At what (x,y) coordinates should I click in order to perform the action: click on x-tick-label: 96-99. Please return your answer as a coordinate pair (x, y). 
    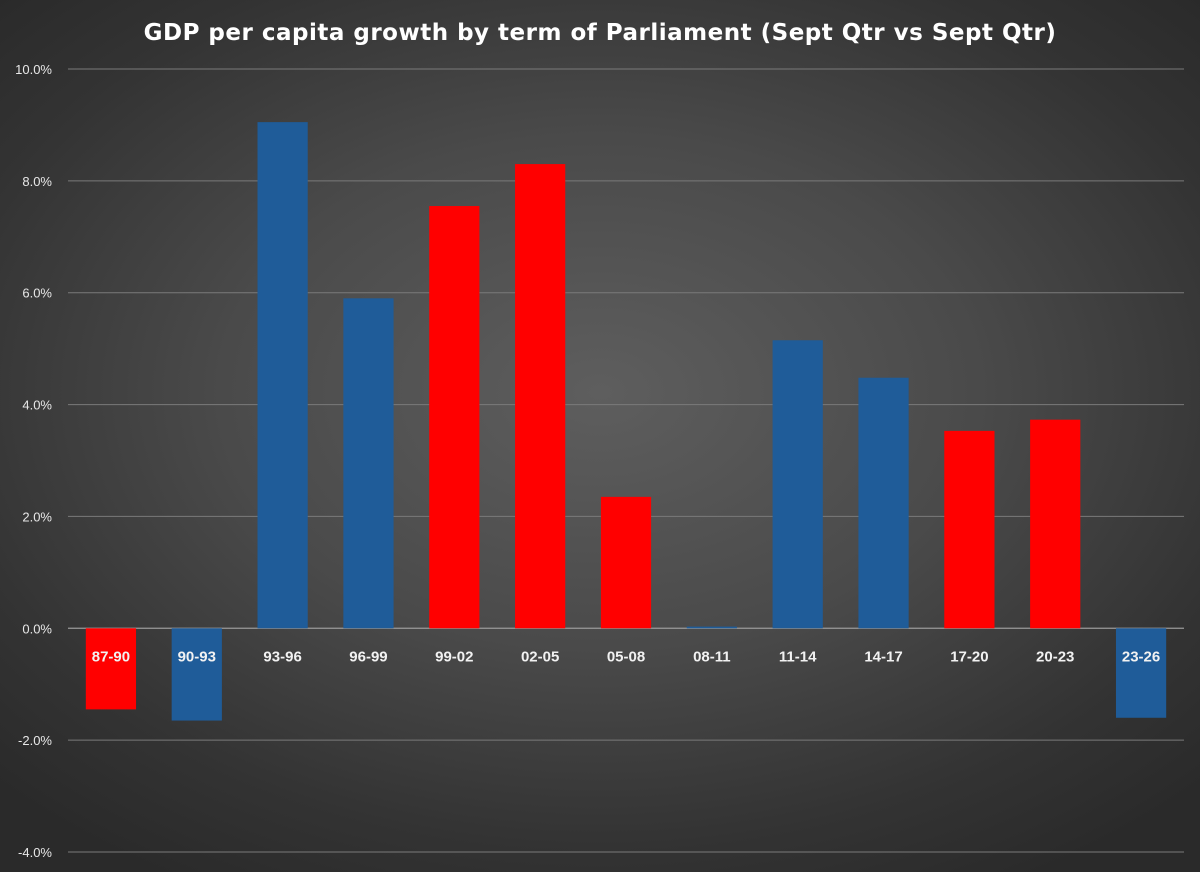
    Looking at the image, I should click on (368, 656).